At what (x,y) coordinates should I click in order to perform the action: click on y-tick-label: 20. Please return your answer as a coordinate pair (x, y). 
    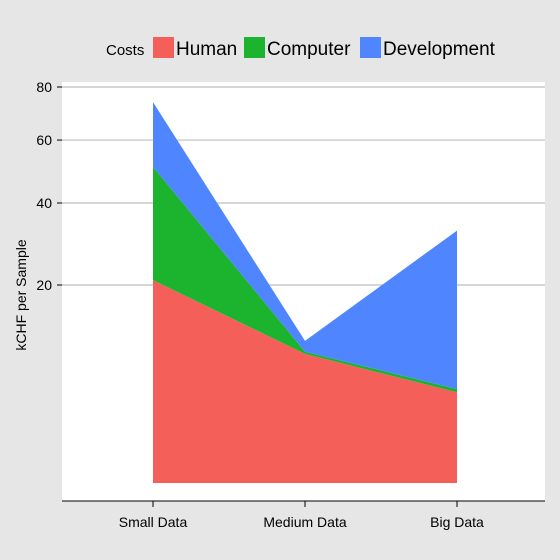
    Looking at the image, I should click on (44, 285).